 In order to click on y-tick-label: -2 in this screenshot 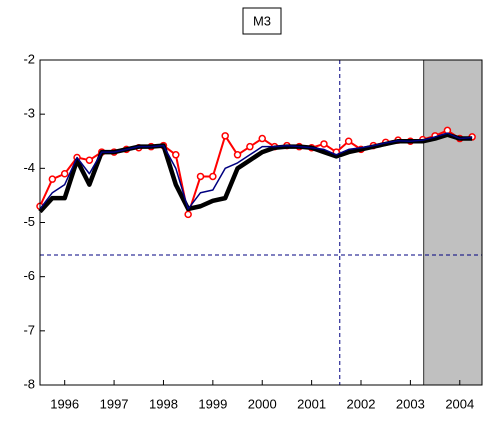, I will do `click(29, 58)`.